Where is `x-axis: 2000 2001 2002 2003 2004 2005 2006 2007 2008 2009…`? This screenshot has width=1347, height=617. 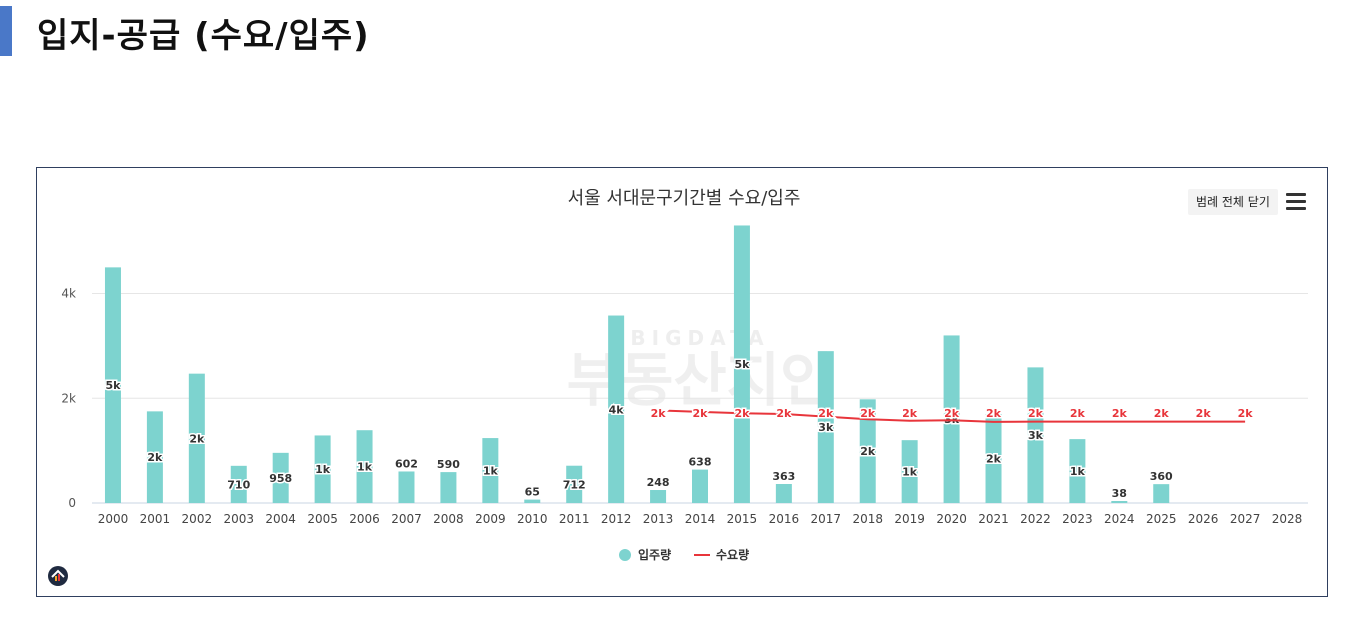 x-axis: 2000 2001 2002 2003 2004 2005 2006 2007 2008 2009… is located at coordinates (700, 519).